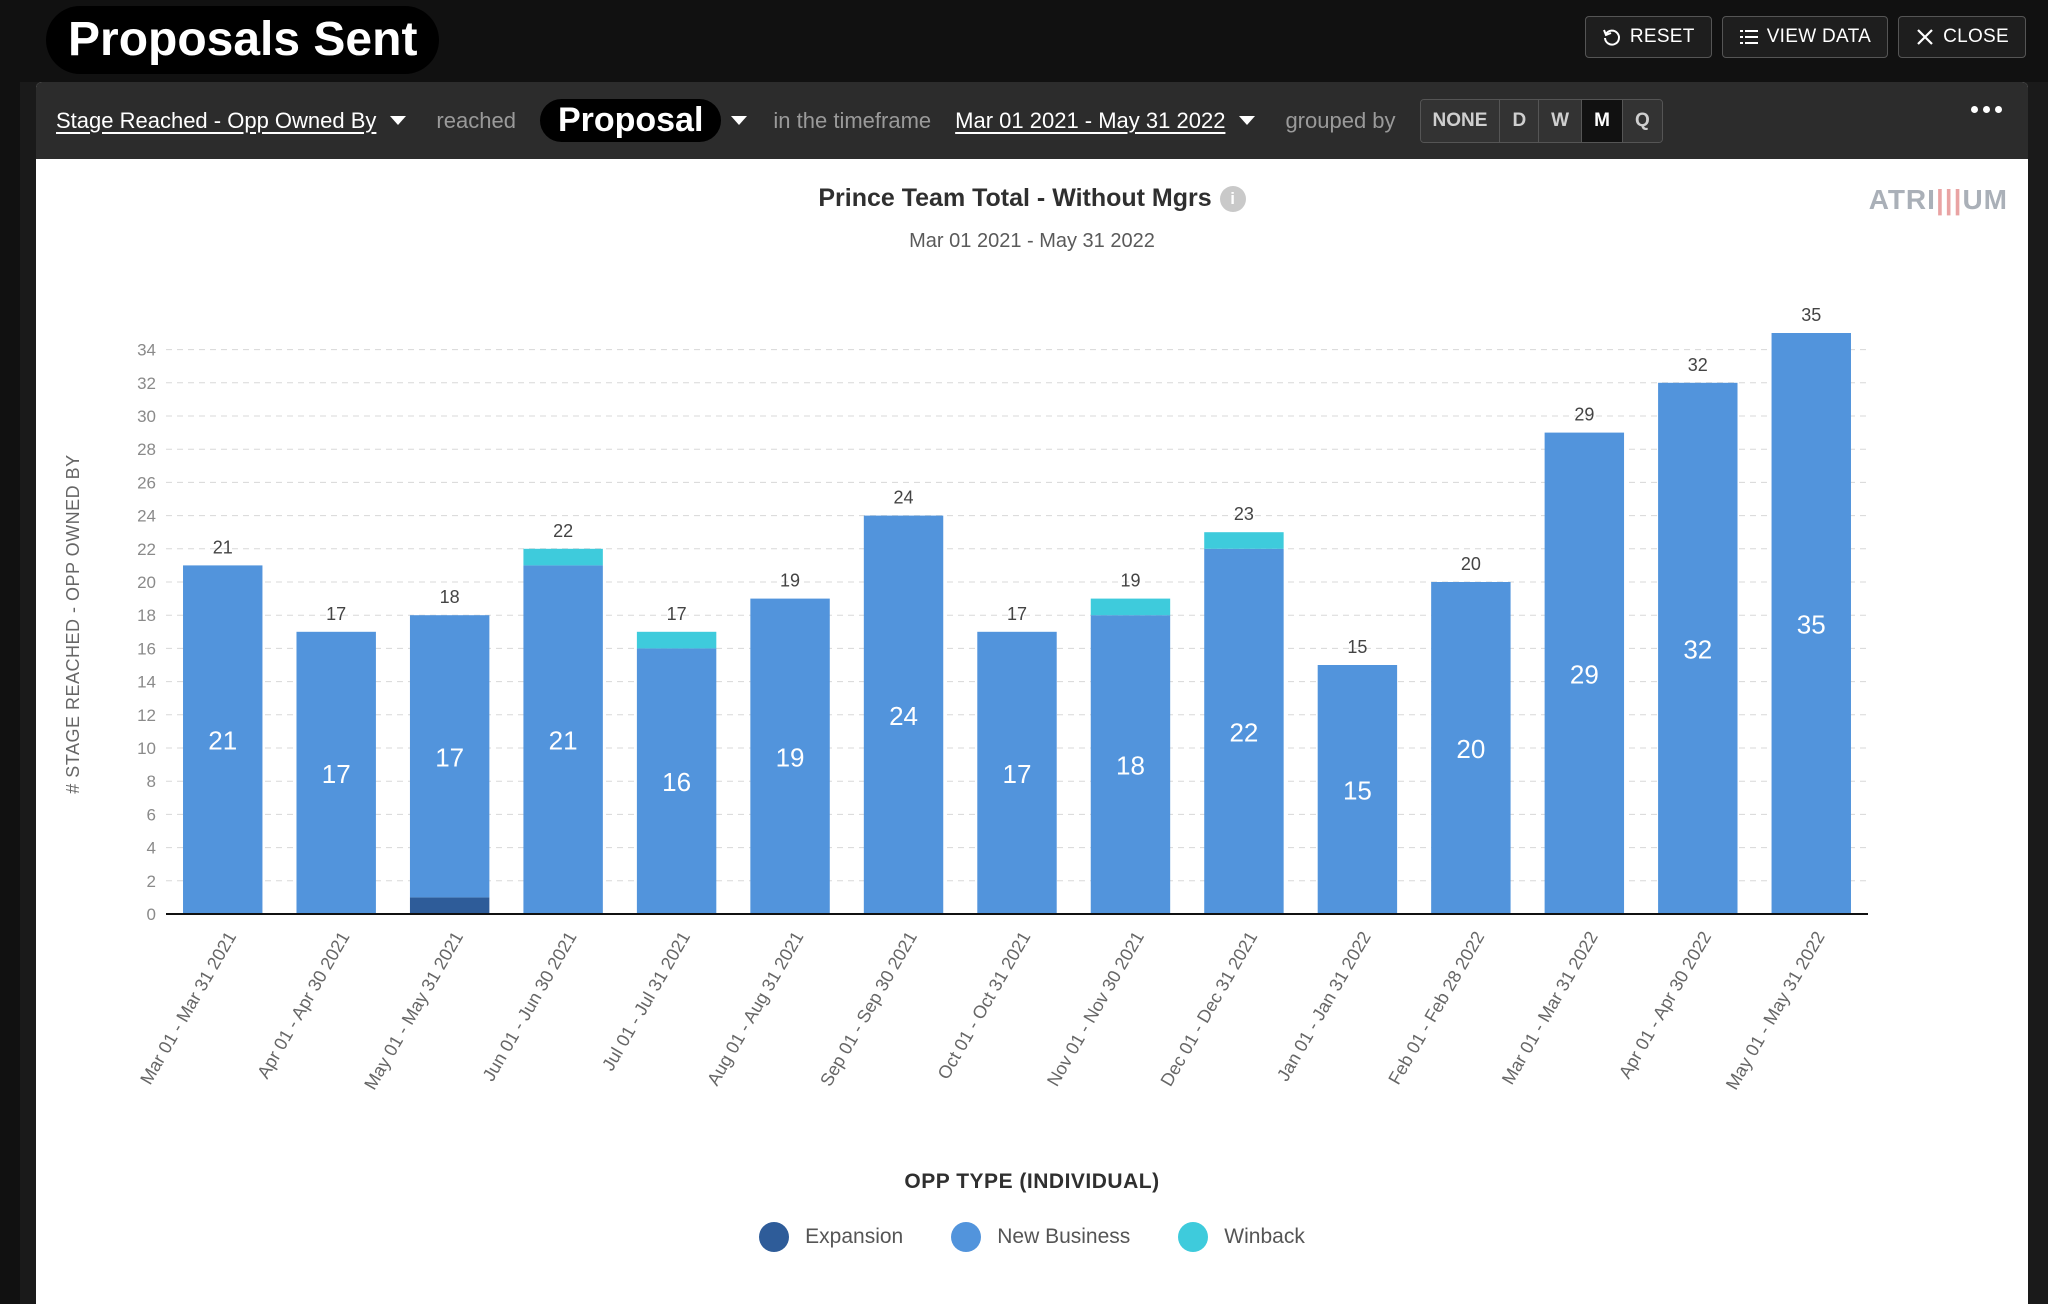  I want to click on bar-value-label: 32, so click(1697, 649).